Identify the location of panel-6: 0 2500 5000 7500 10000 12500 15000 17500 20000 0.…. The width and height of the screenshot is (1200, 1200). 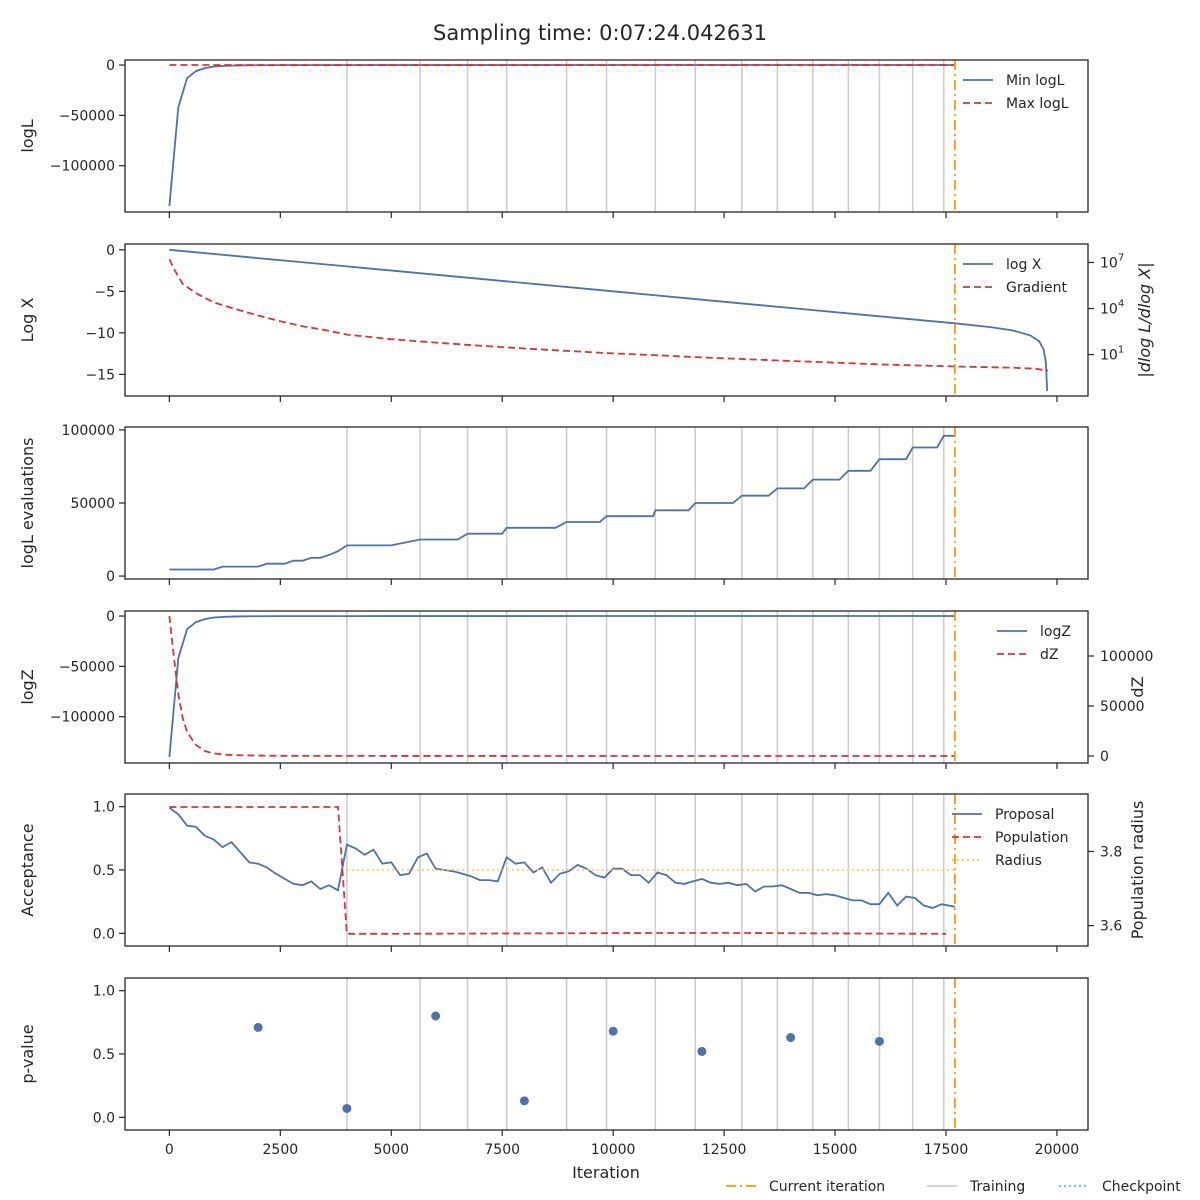
(553, 1067).